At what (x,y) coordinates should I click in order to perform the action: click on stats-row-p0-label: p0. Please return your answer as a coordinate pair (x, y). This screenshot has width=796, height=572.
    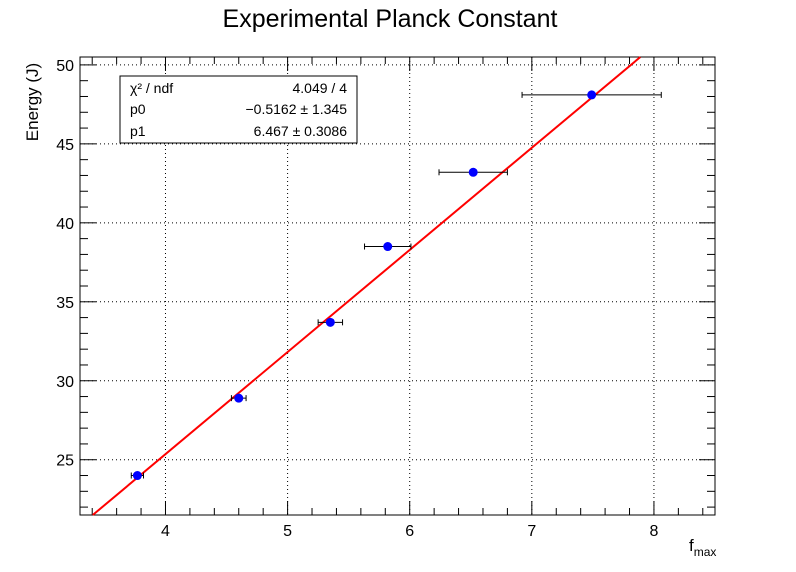
    Looking at the image, I should click on (138, 109).